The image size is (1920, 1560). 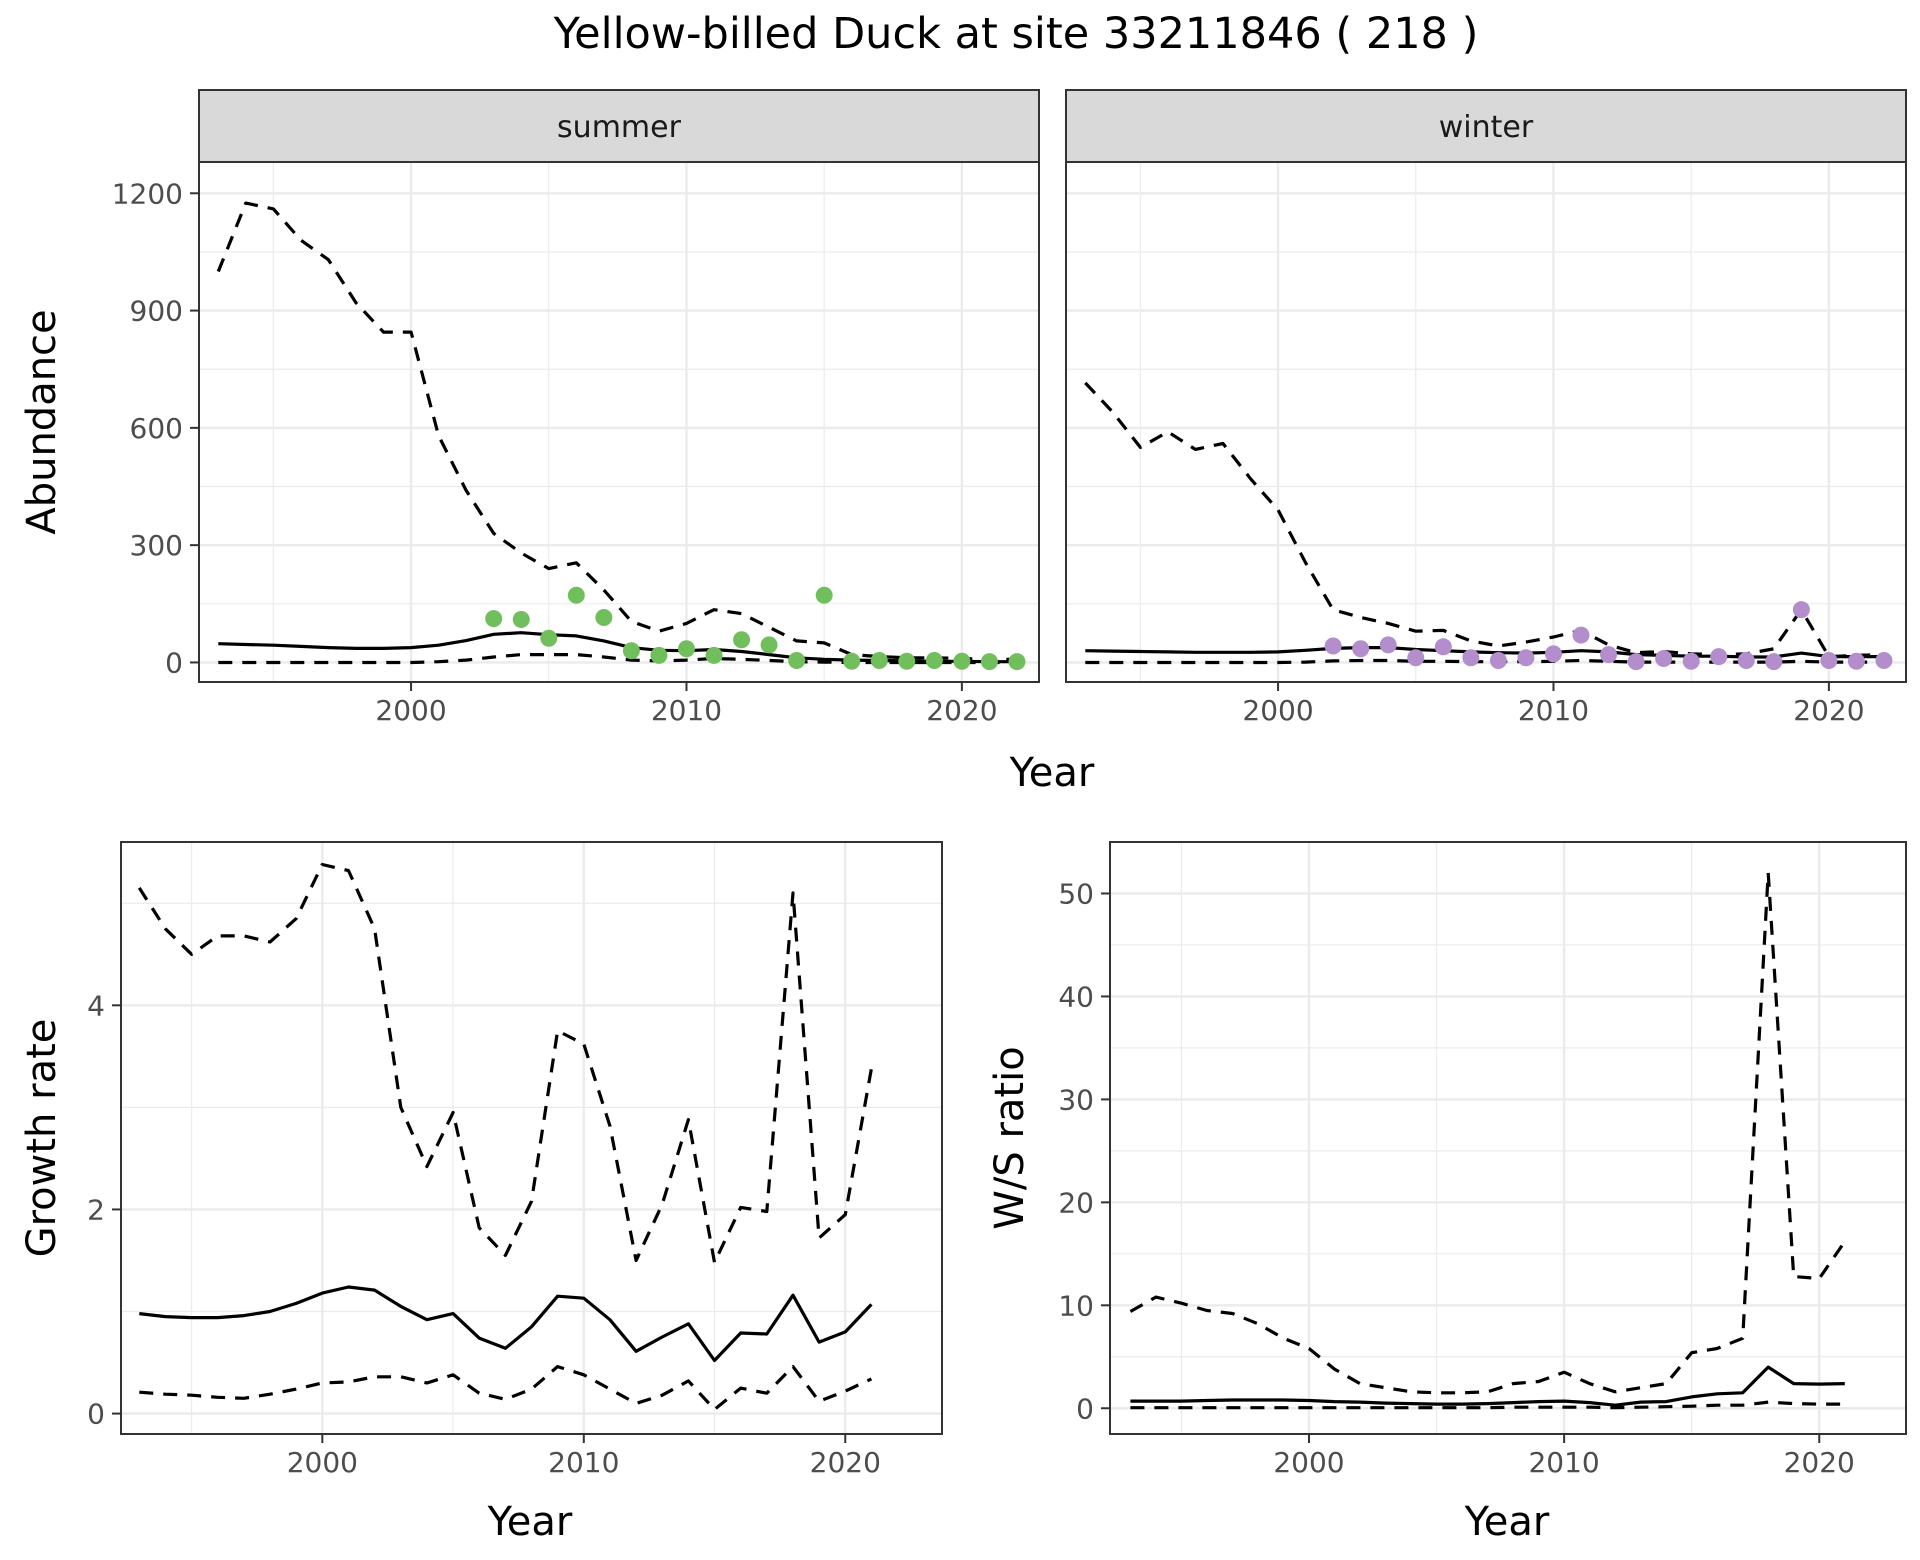 I want to click on growth-x-axis: 2000 2010 2020, so click(x=584, y=1456).